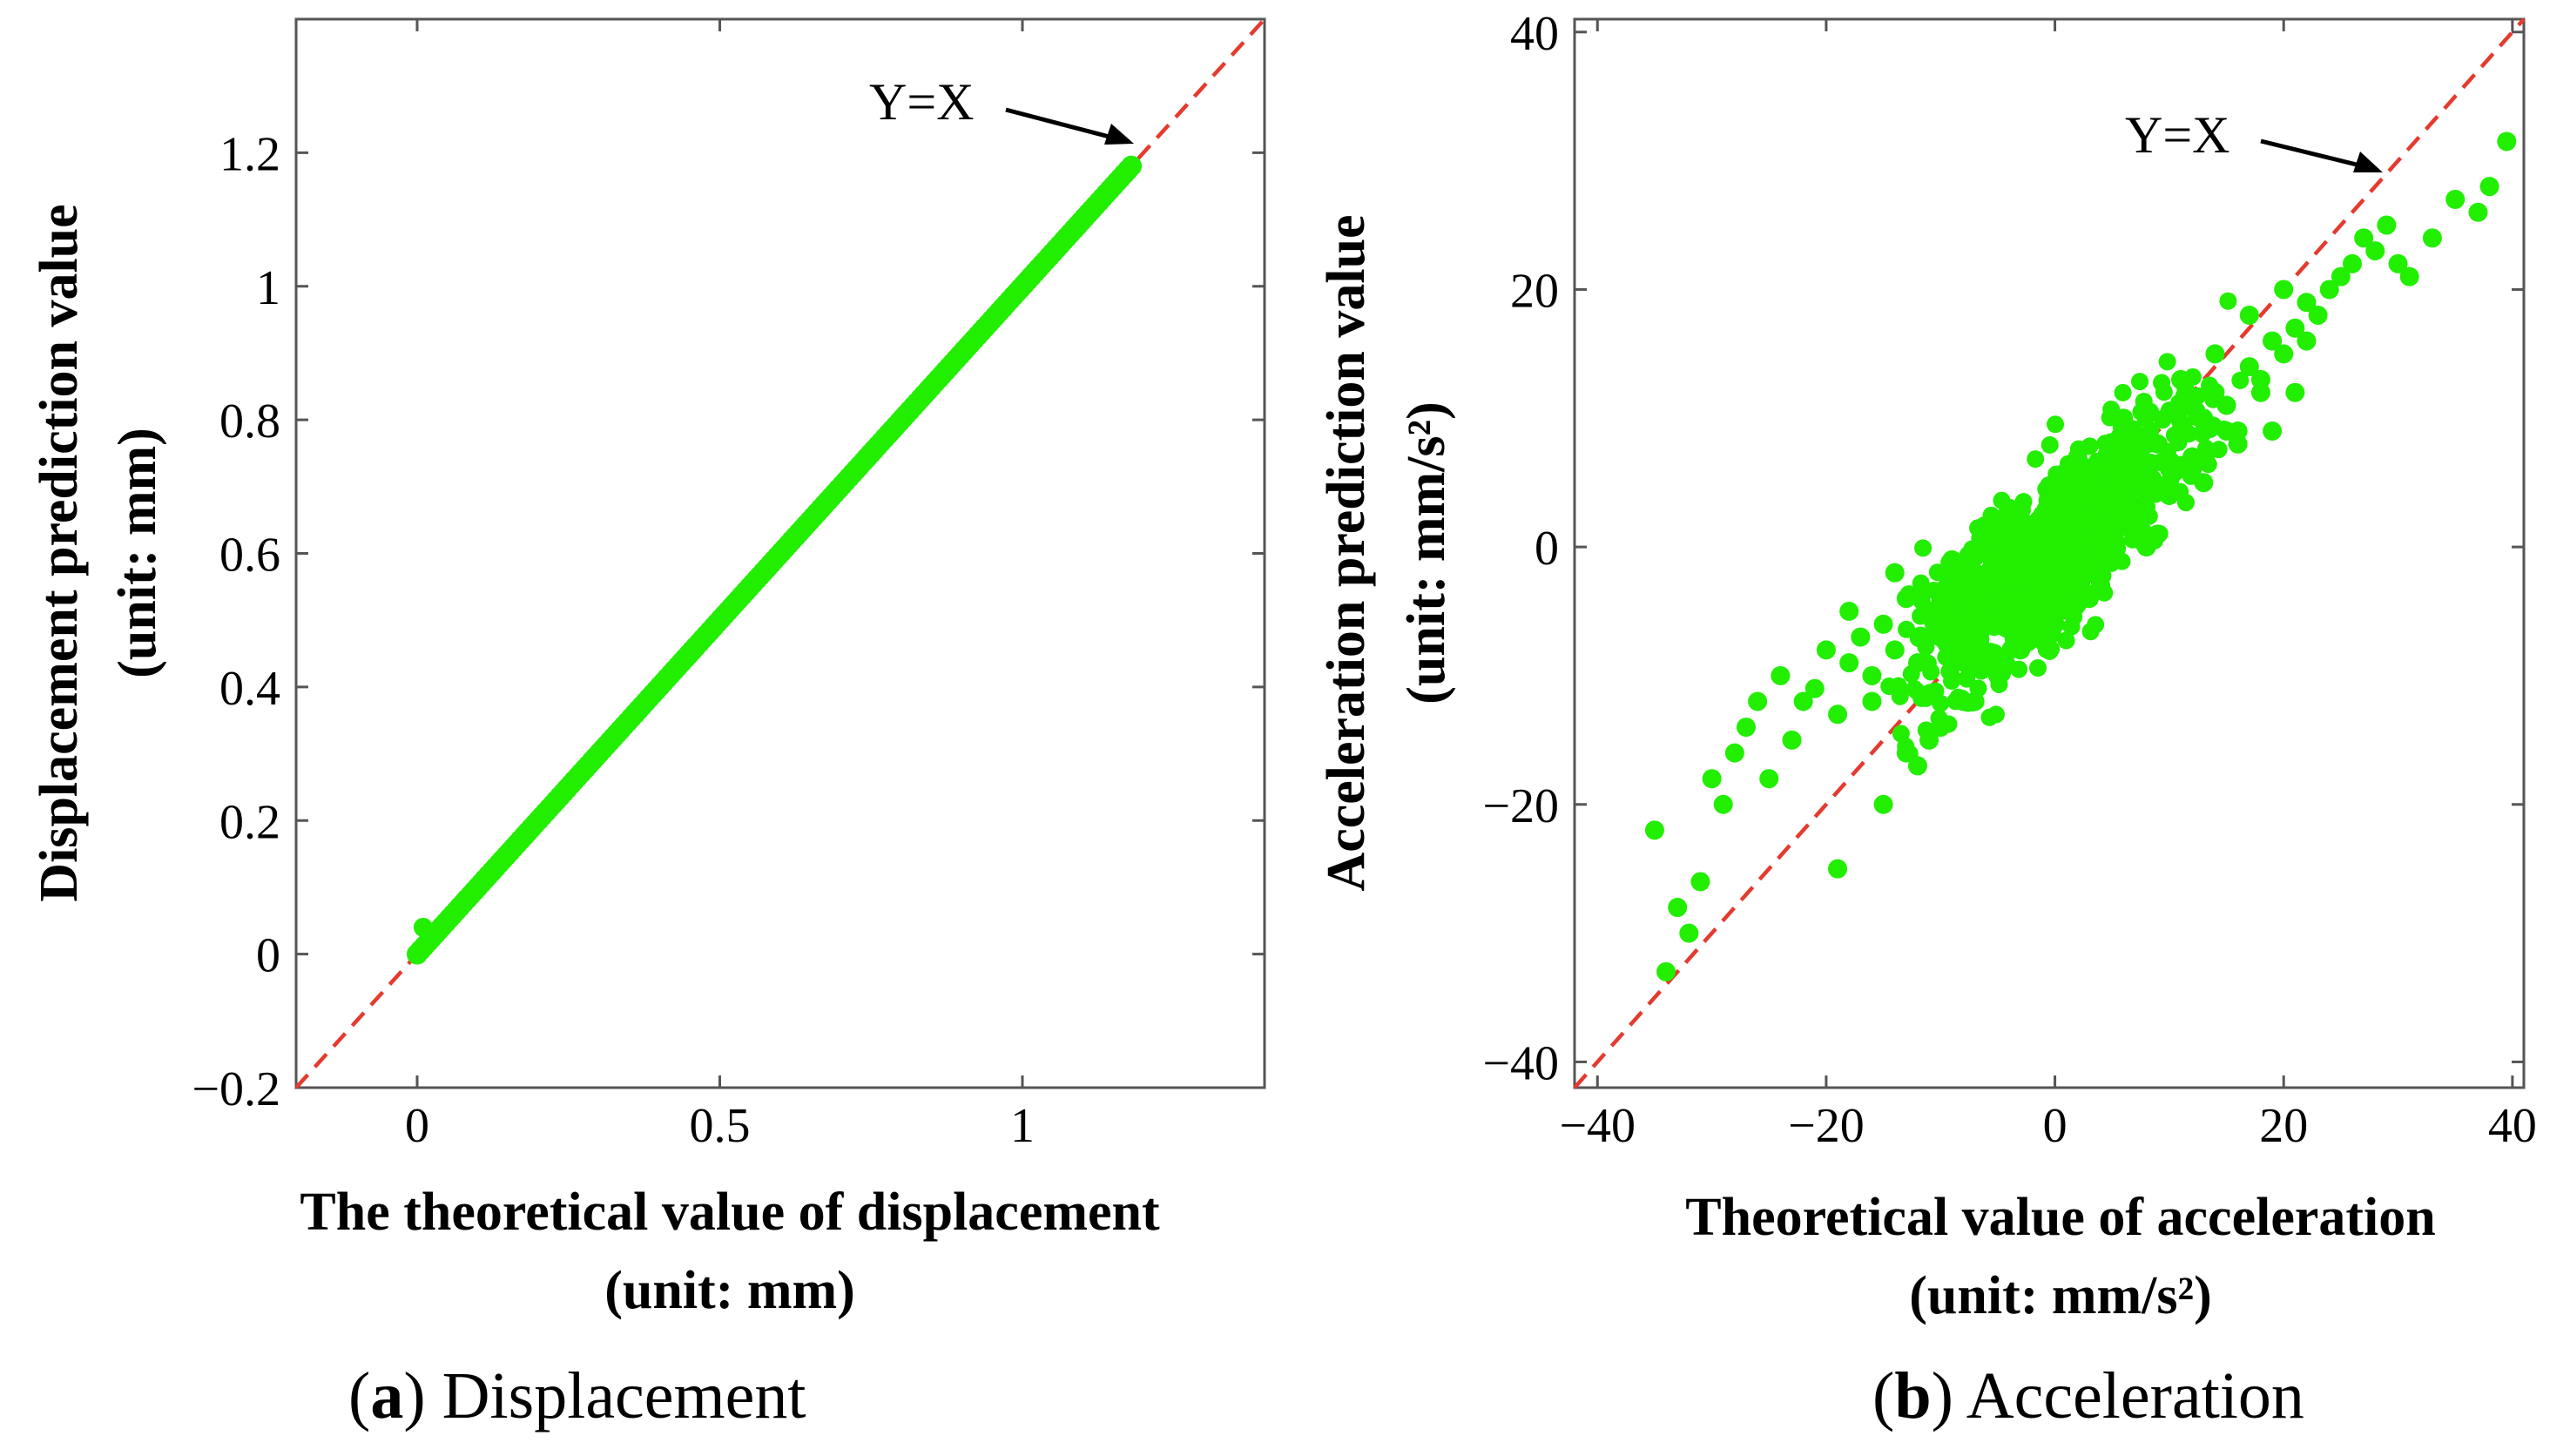 This screenshot has height=1456, width=2570. Describe the element at coordinates (2055, 1126) in the screenshot. I see `panel-b-x-tick-label: 0` at that location.